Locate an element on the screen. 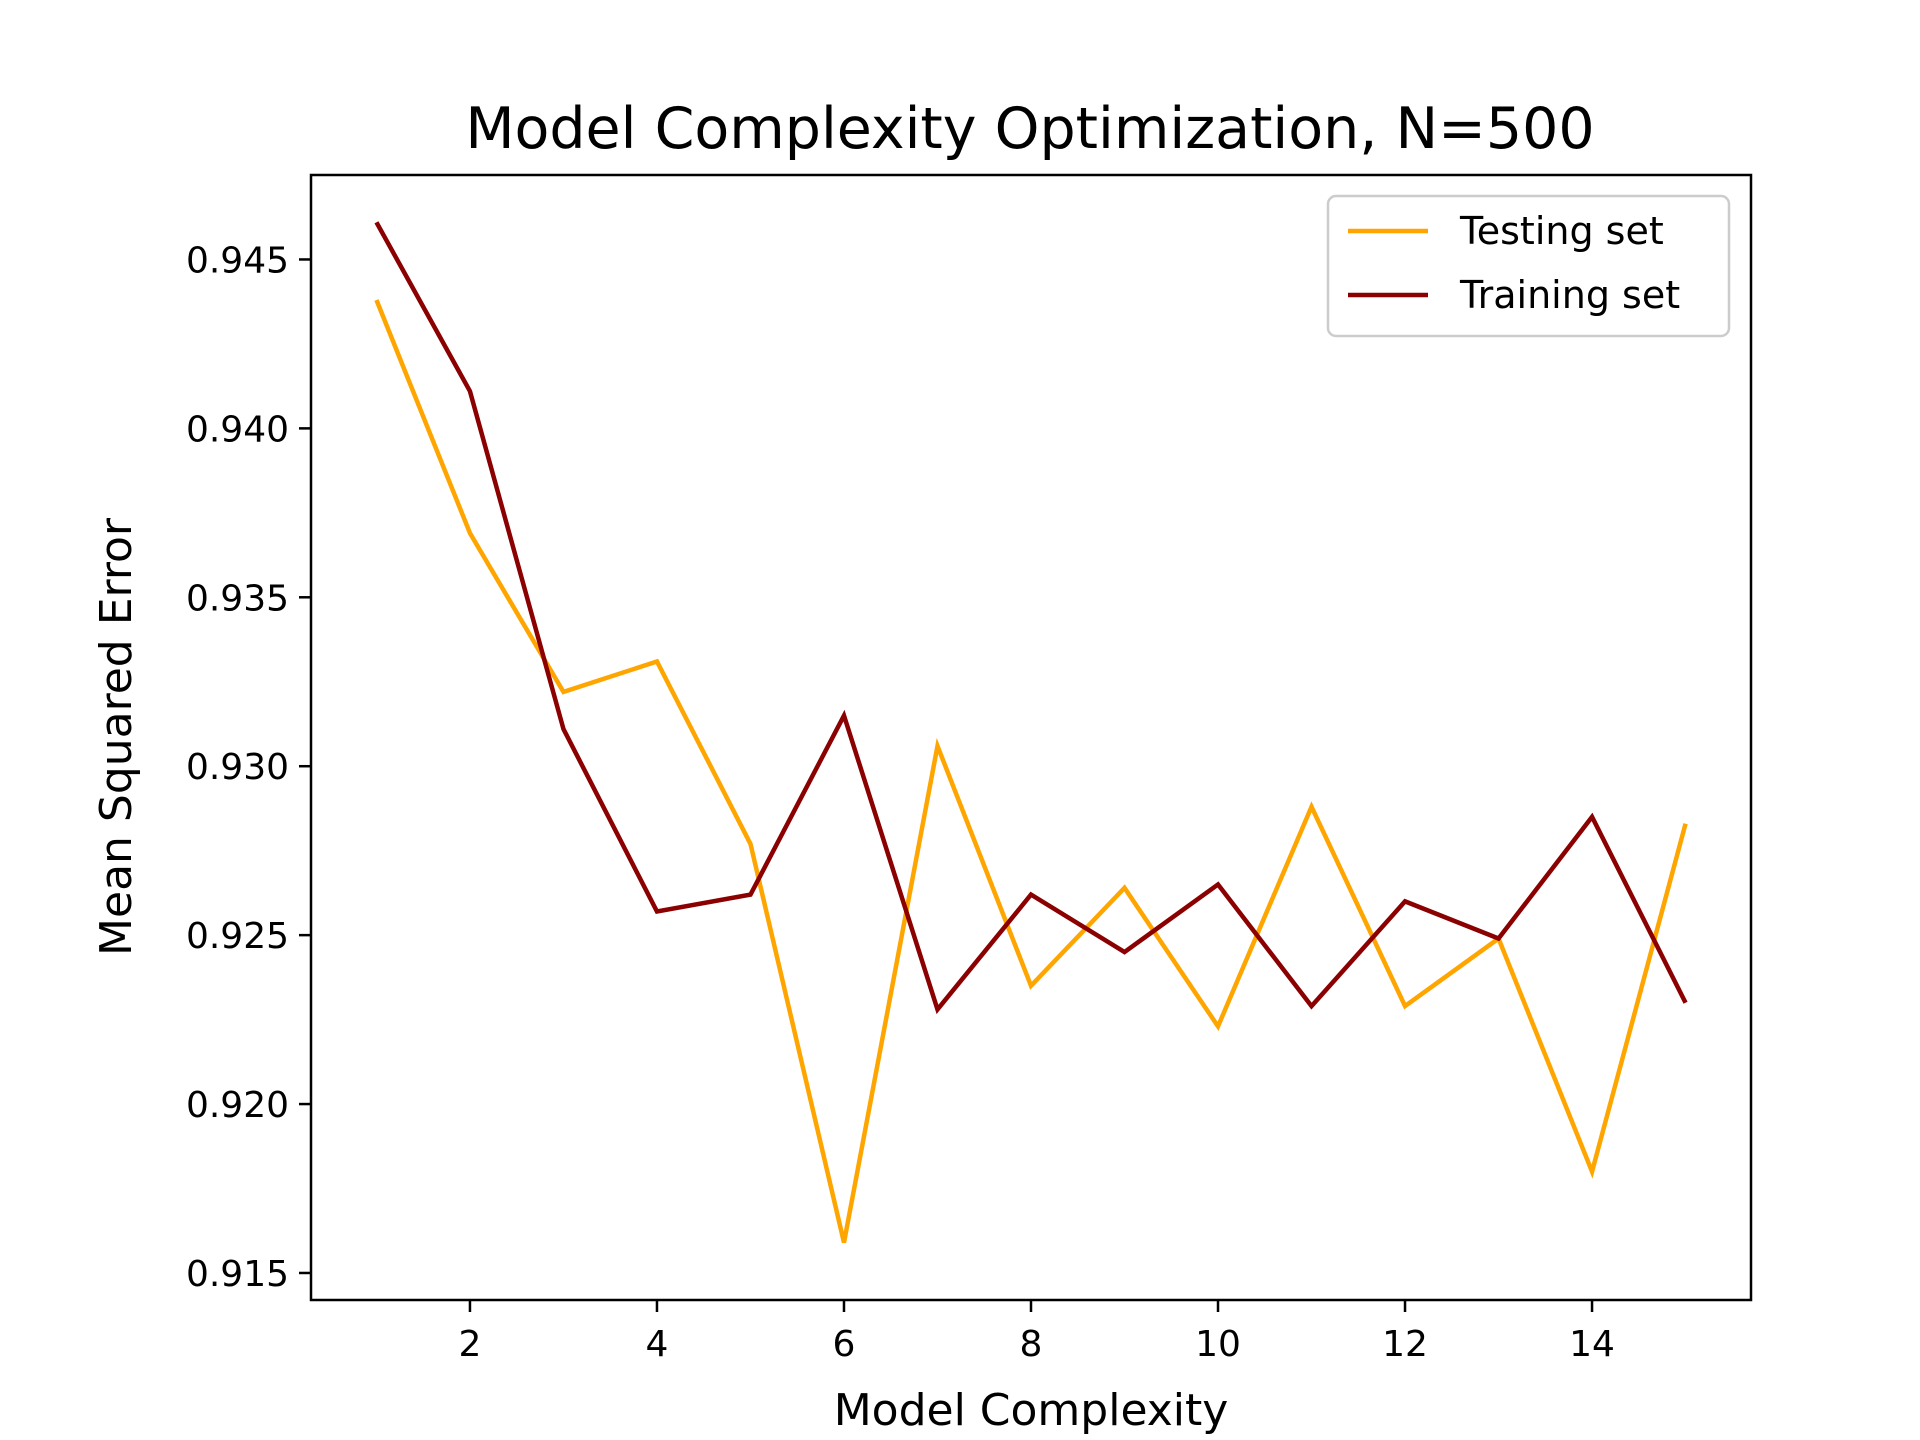  x-tick-label: 4 is located at coordinates (657, 1344).